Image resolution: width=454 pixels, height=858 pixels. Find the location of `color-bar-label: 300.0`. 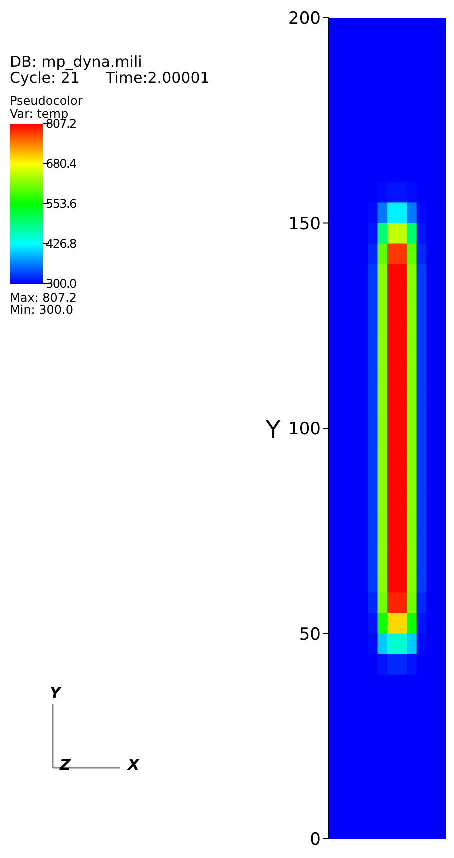

color-bar-label: 300.0 is located at coordinates (61, 284).